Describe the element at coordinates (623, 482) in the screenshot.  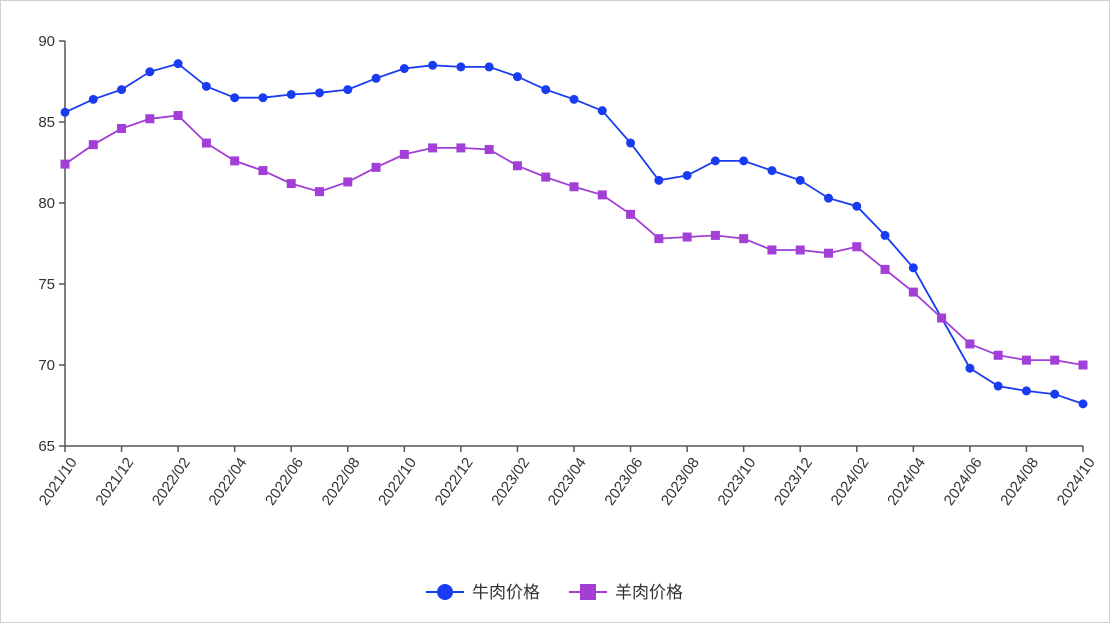
I see `x-tick-label: 2023/06` at that location.